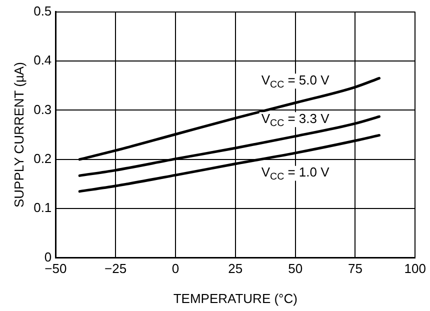 The height and width of the screenshot is (311, 430). I want to click on y-tick-label: 0.4, so click(43, 60).